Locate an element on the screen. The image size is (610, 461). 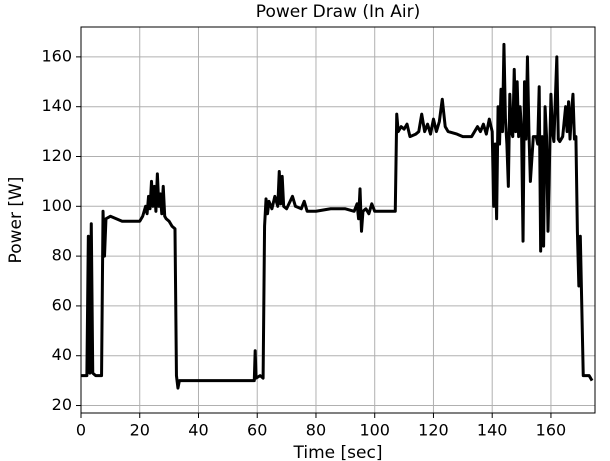
y-tick-label: 160 is located at coordinates (56, 55).